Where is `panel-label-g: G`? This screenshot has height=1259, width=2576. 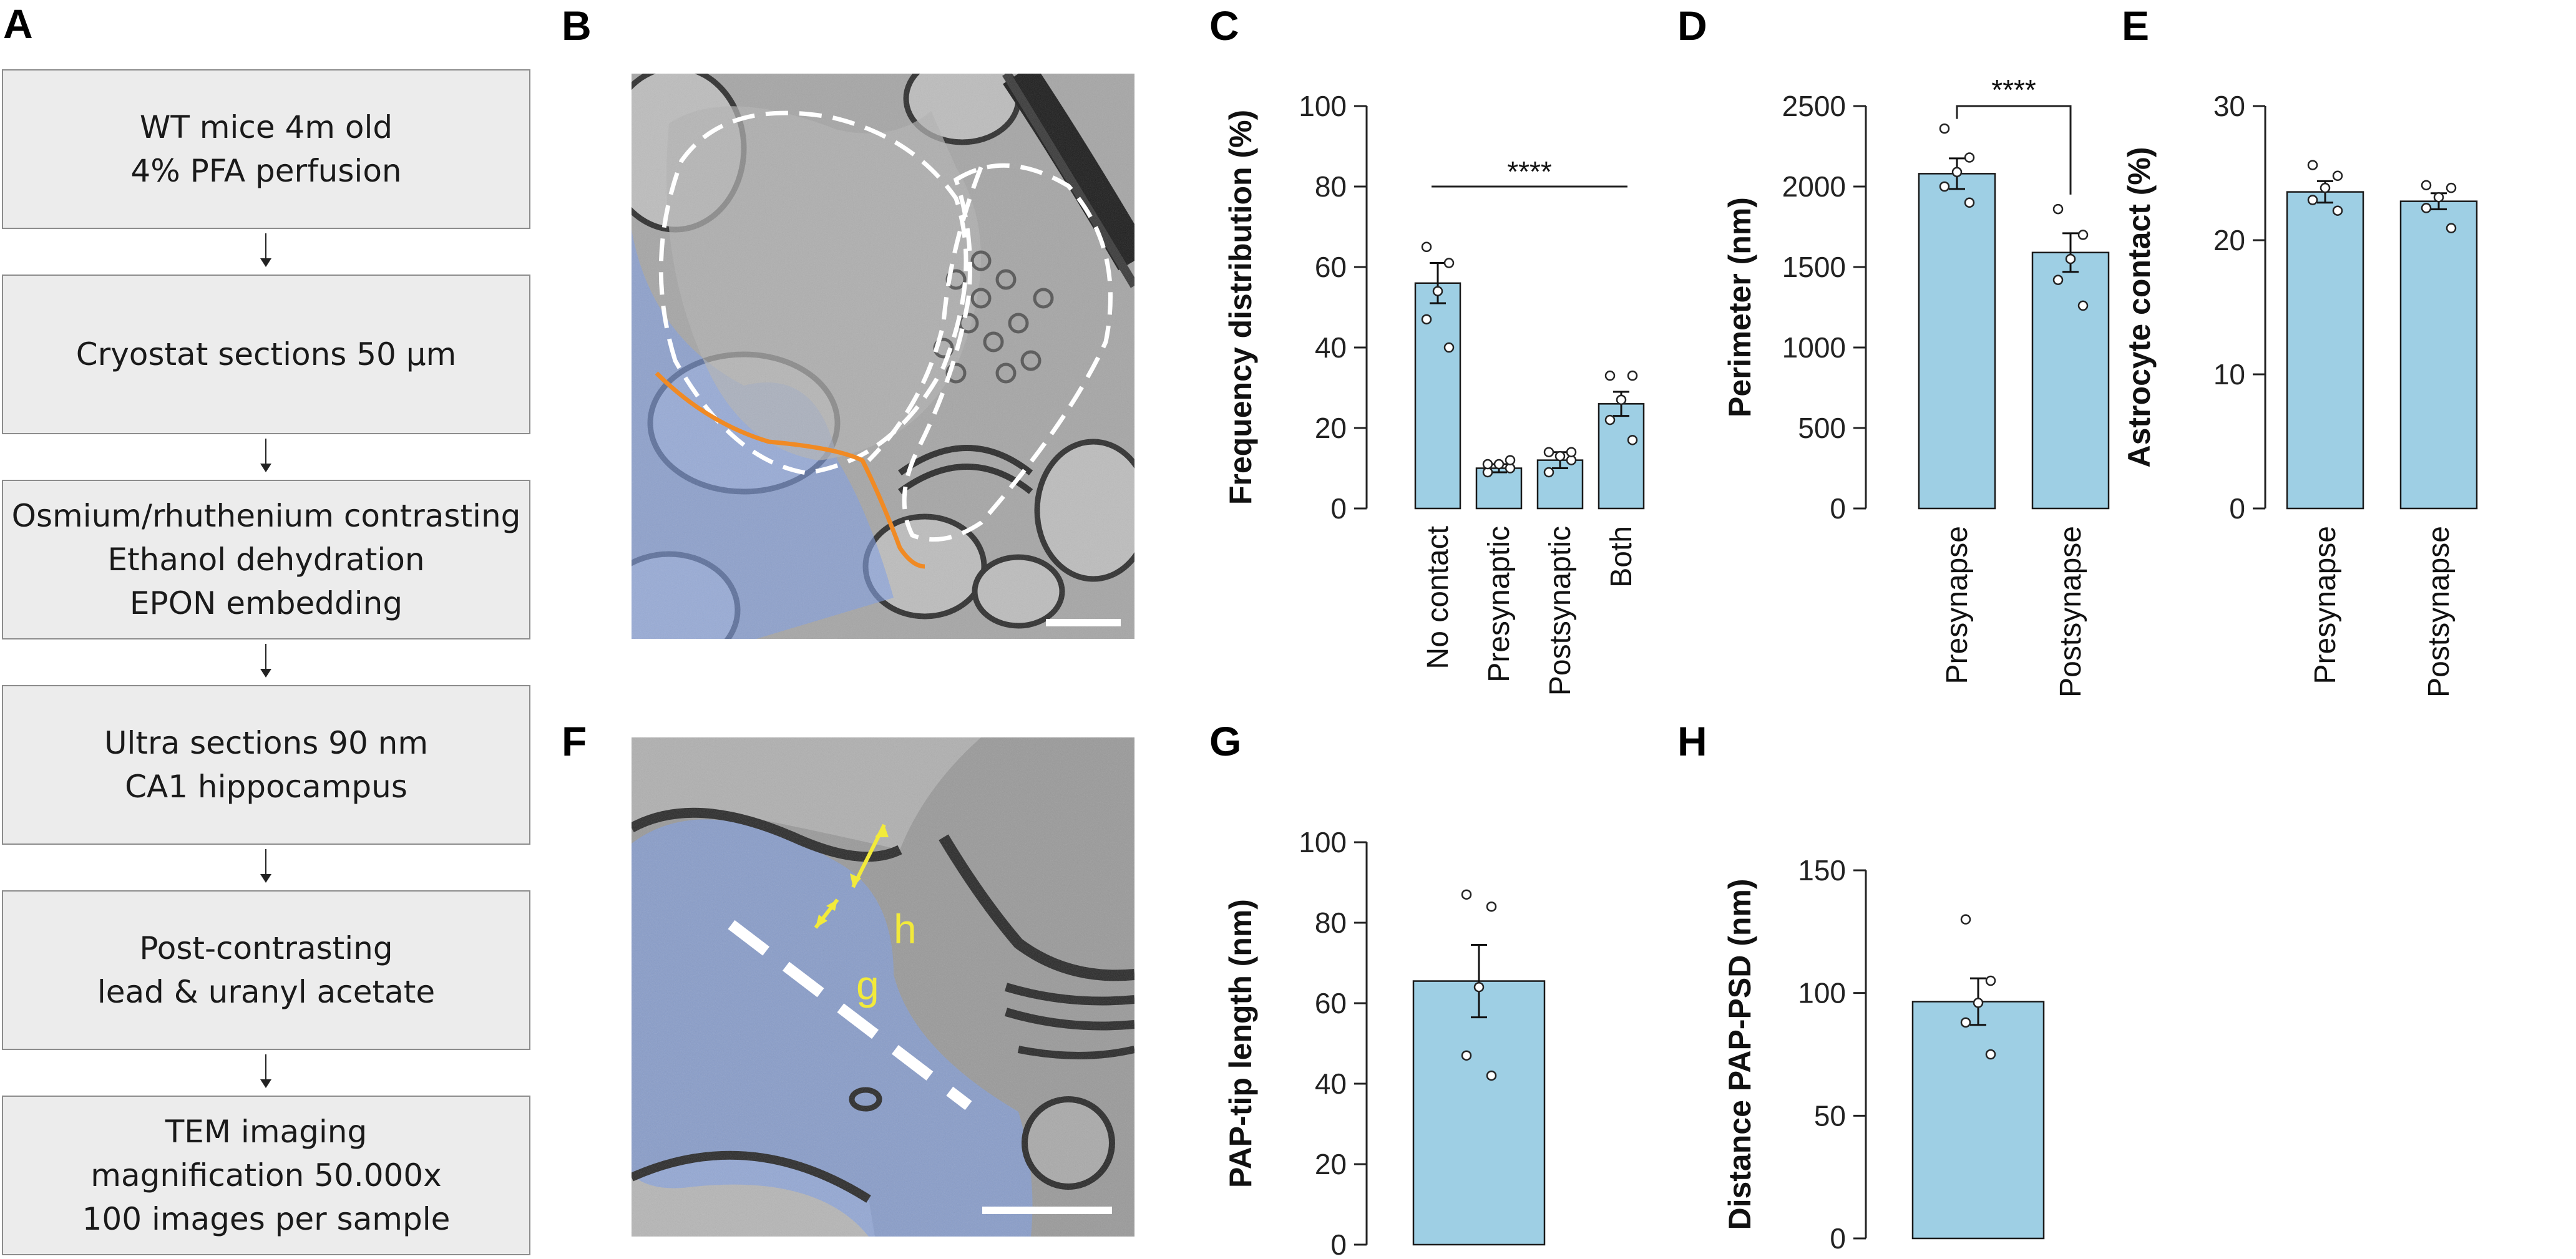
panel-label-g: G is located at coordinates (1225, 741).